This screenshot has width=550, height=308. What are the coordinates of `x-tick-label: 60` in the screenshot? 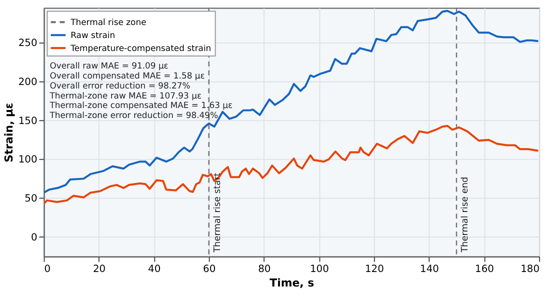 It's located at (209, 269).